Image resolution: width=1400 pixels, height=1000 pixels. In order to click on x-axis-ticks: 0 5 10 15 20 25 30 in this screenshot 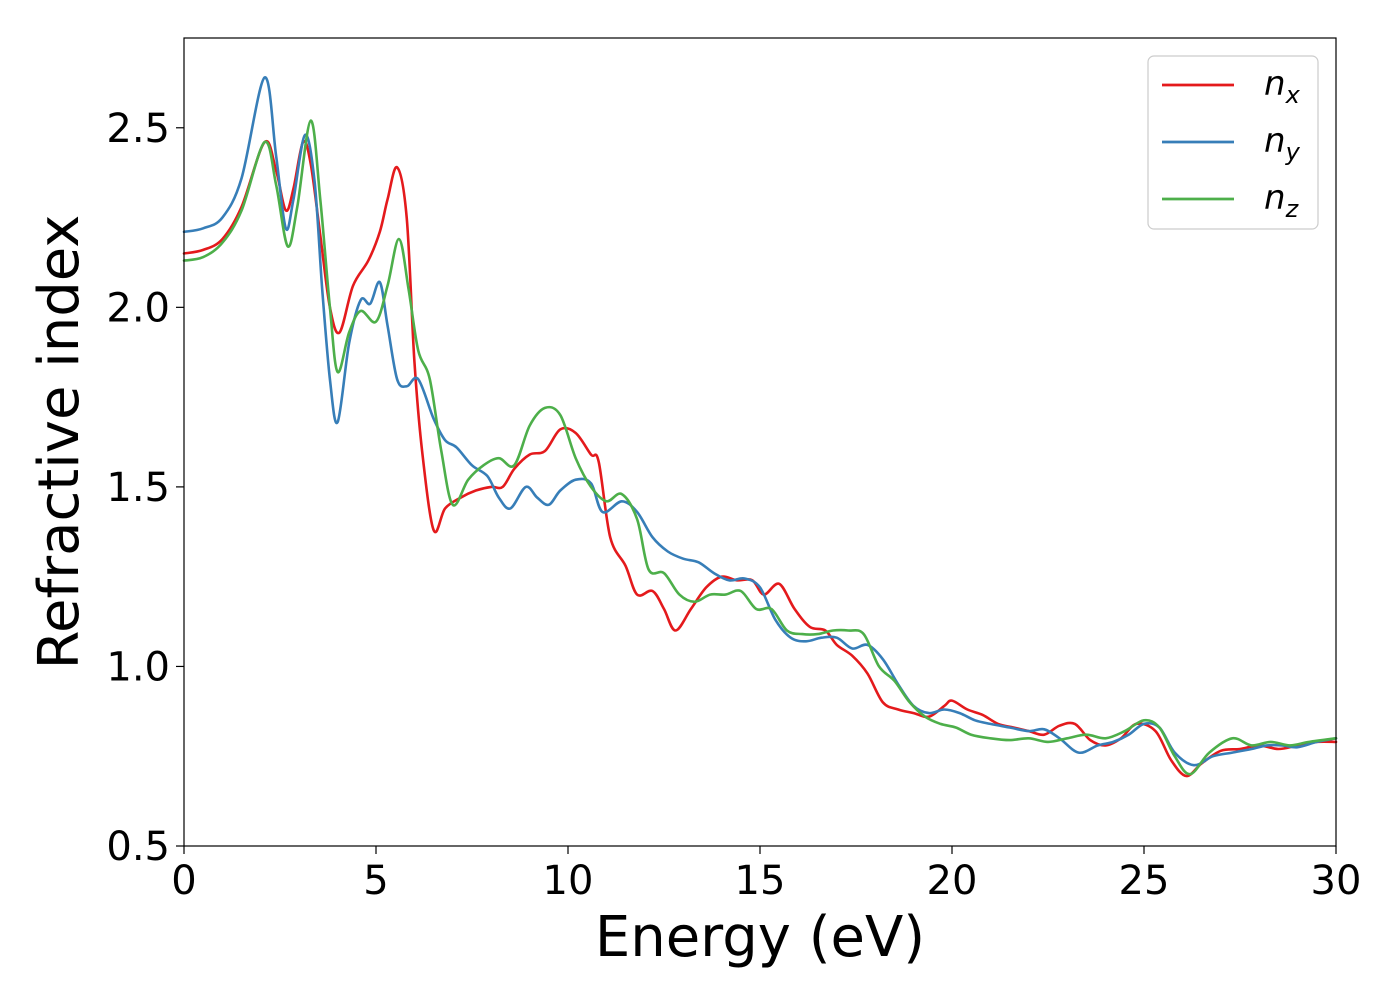, I will do `click(766, 875)`.